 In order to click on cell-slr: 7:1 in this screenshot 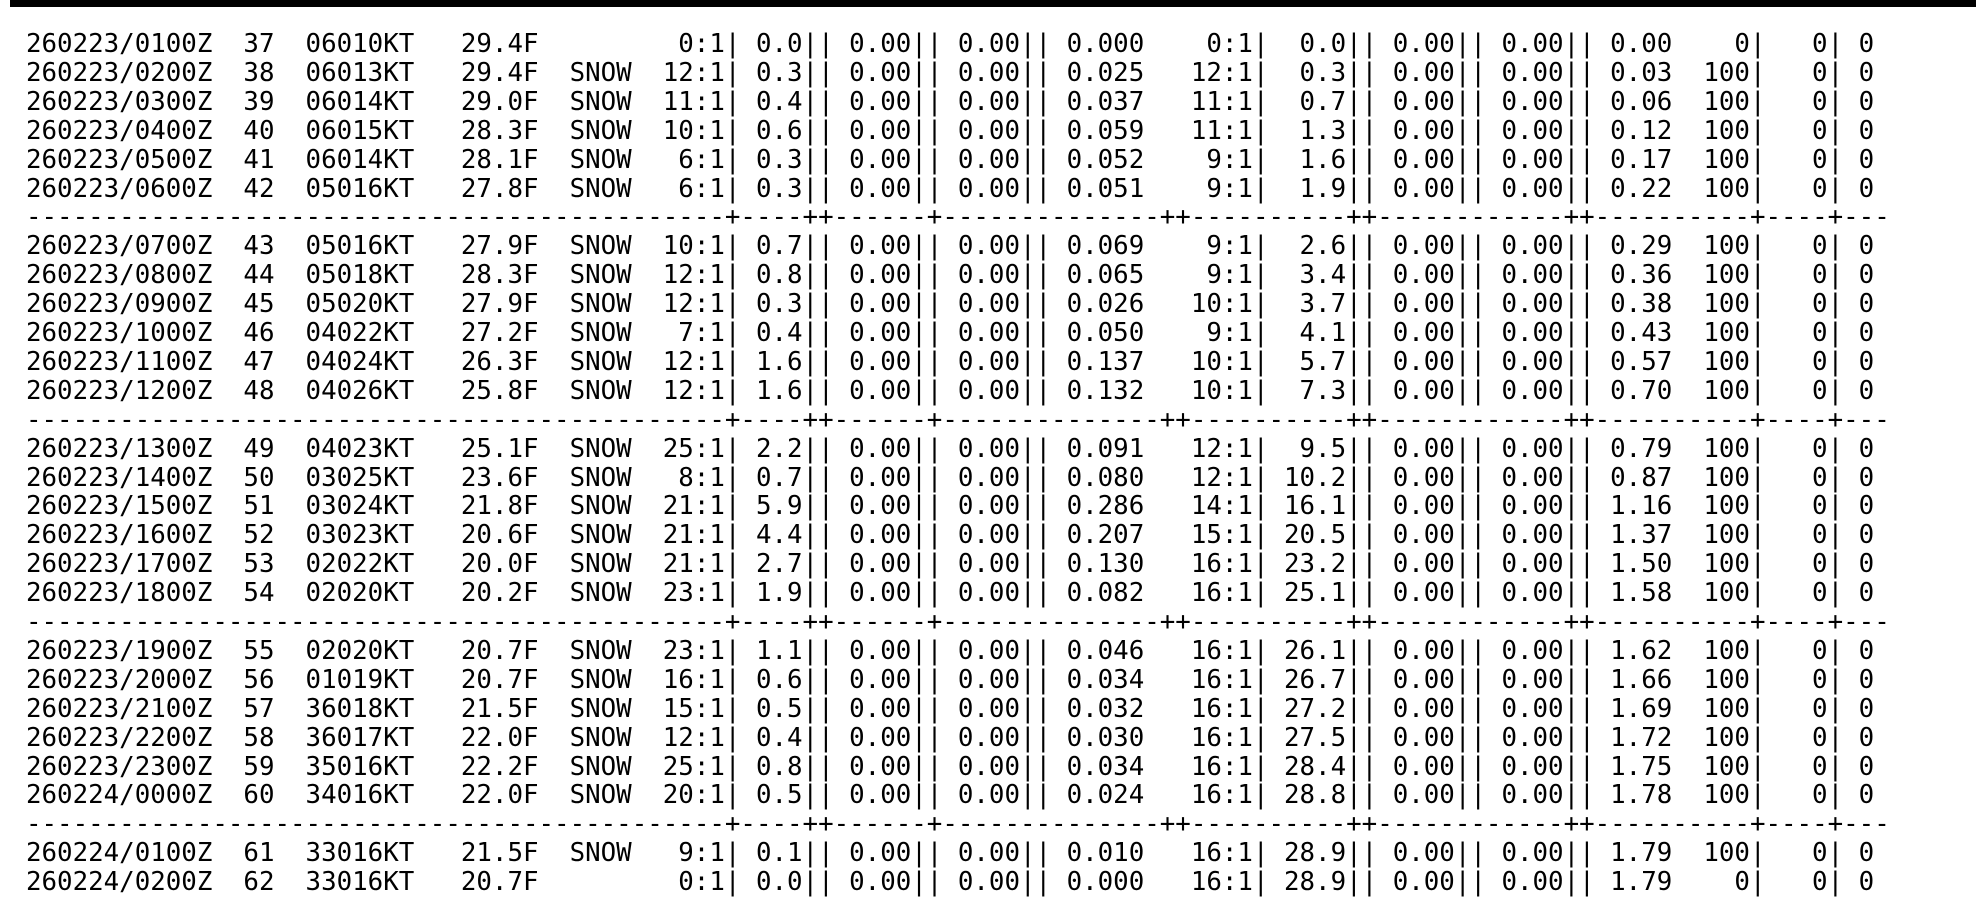, I will do `click(701, 333)`.